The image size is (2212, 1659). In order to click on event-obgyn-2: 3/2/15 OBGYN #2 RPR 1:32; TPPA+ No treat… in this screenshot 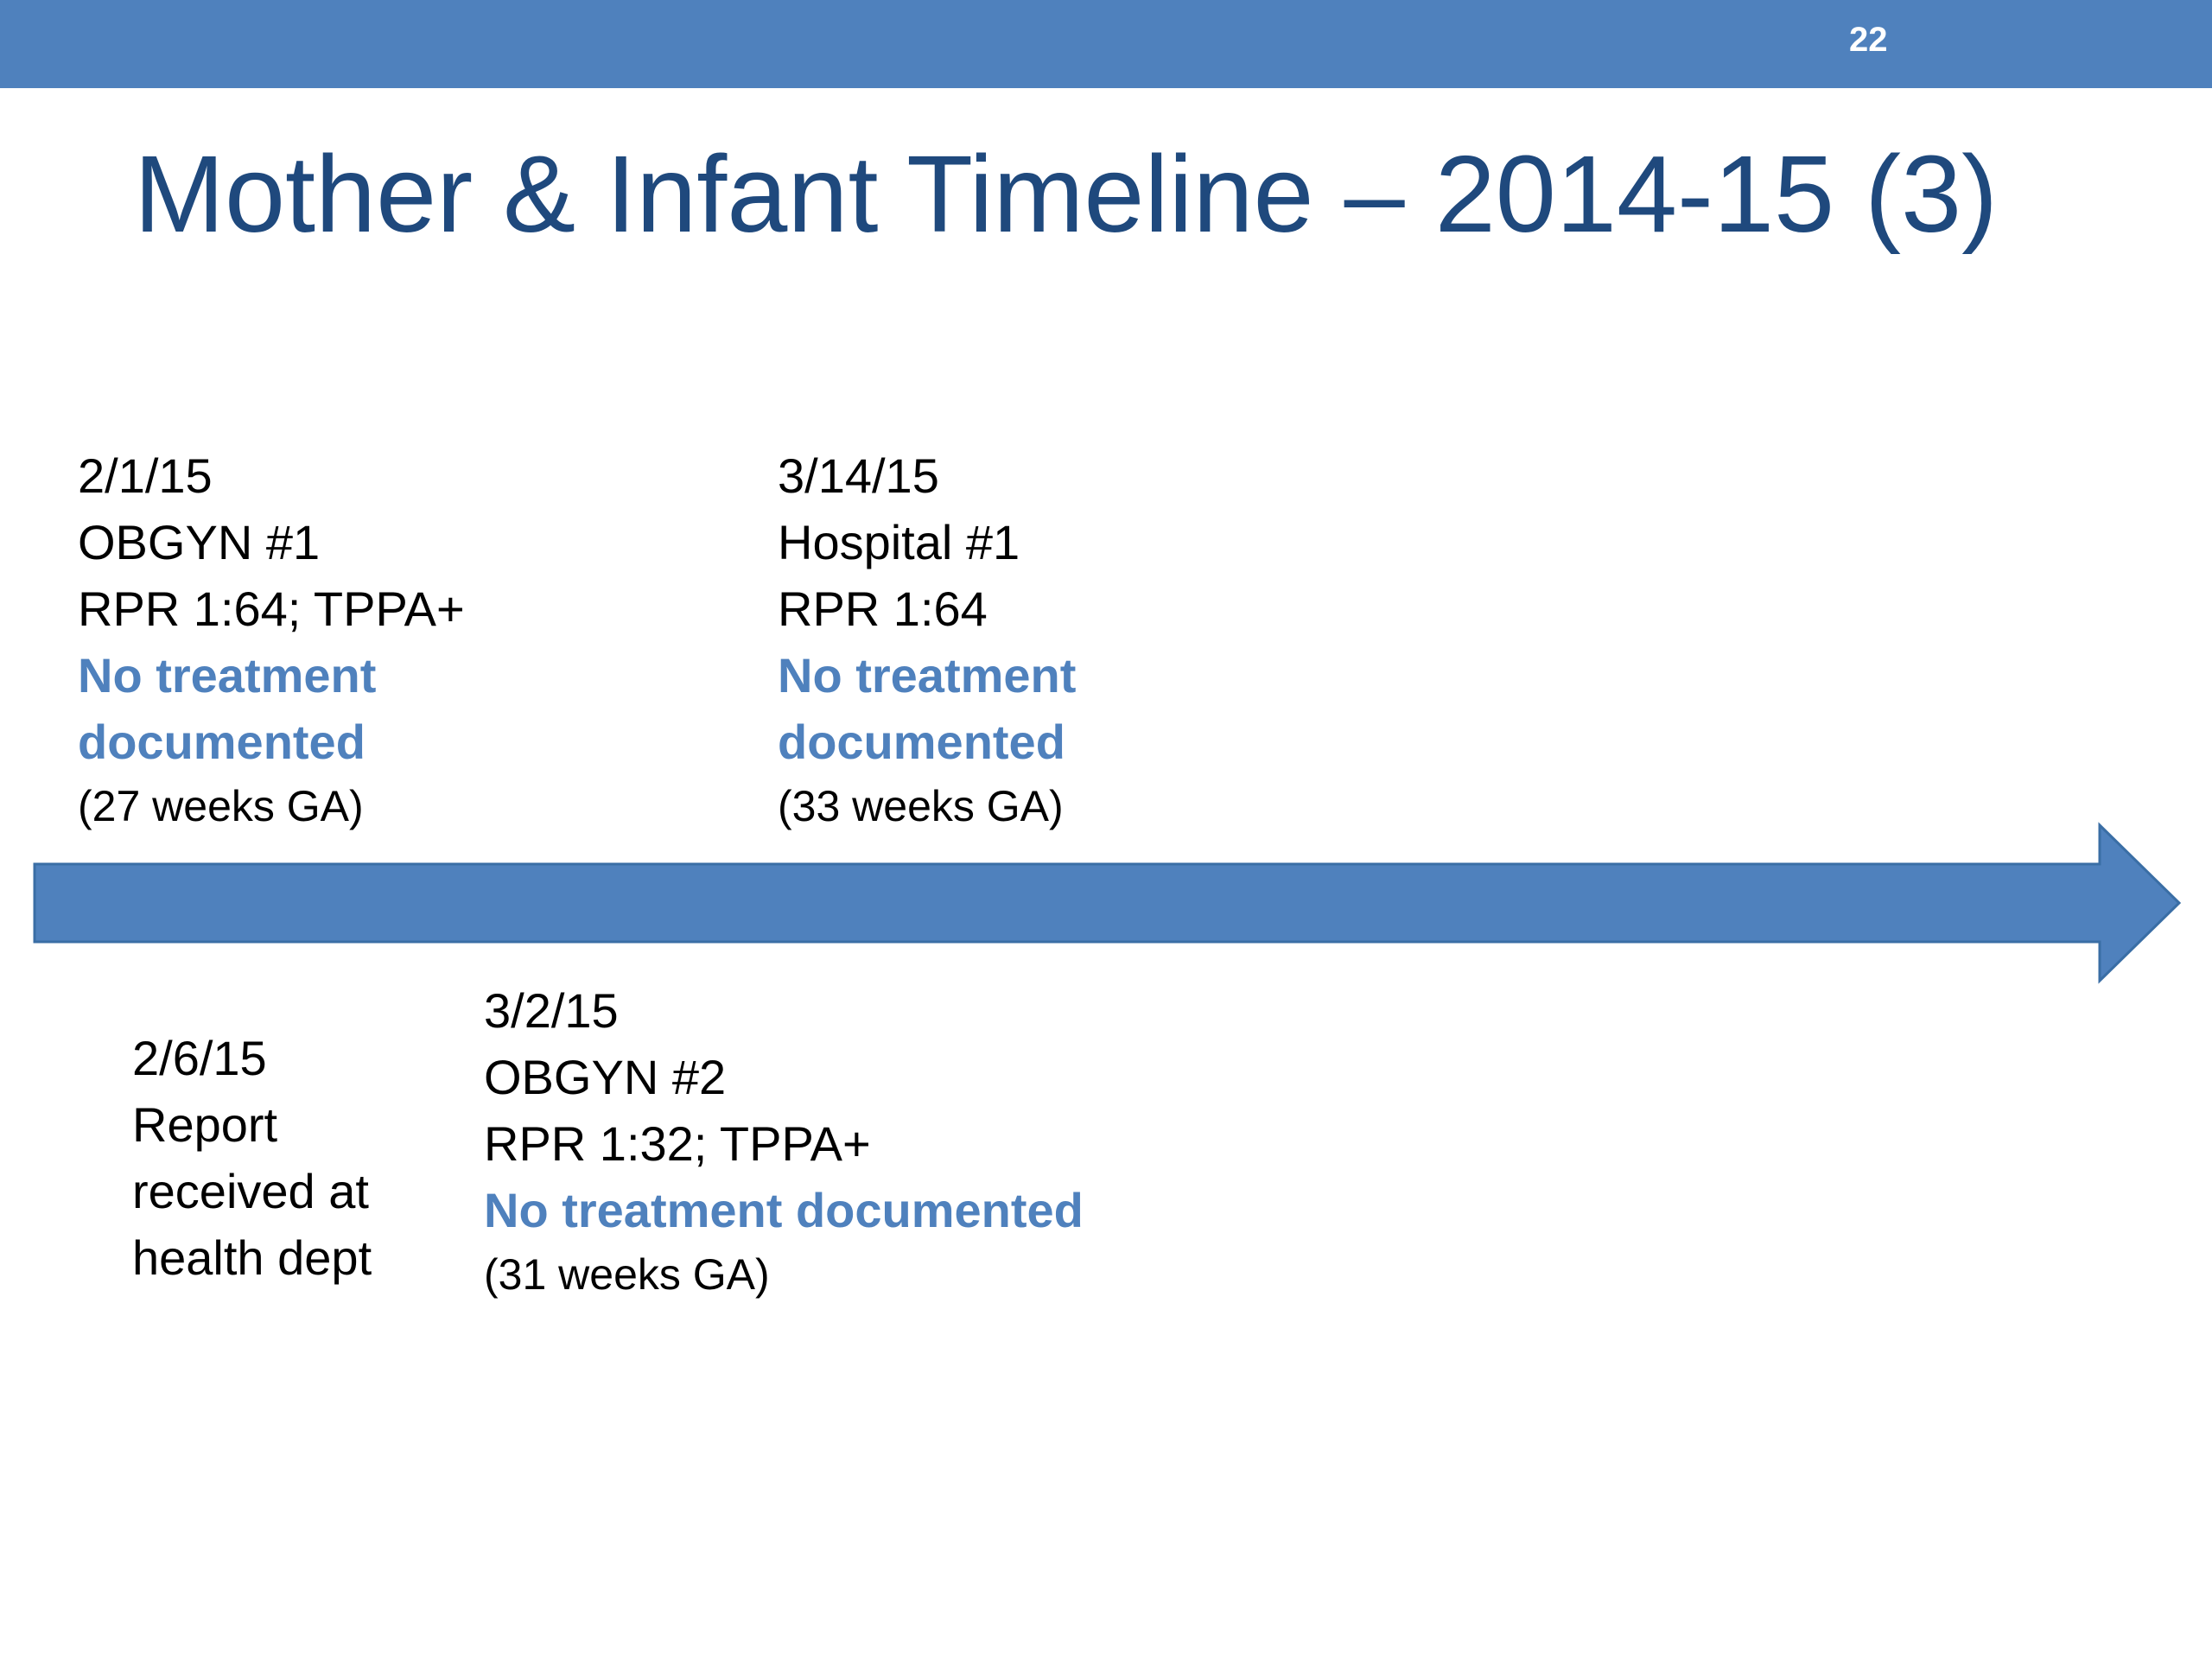, I will do `click(784, 1141)`.